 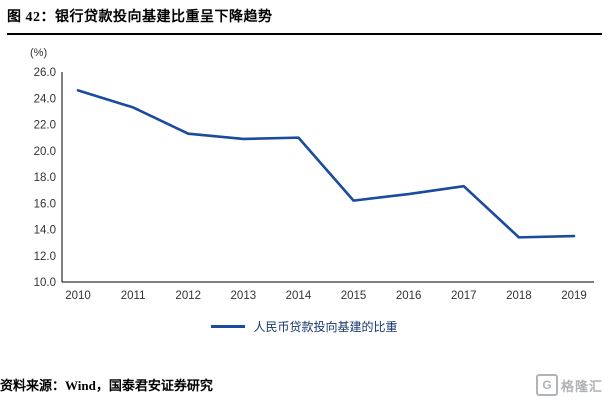 I want to click on gelonghui-logo-icon: G, so click(x=546, y=385).